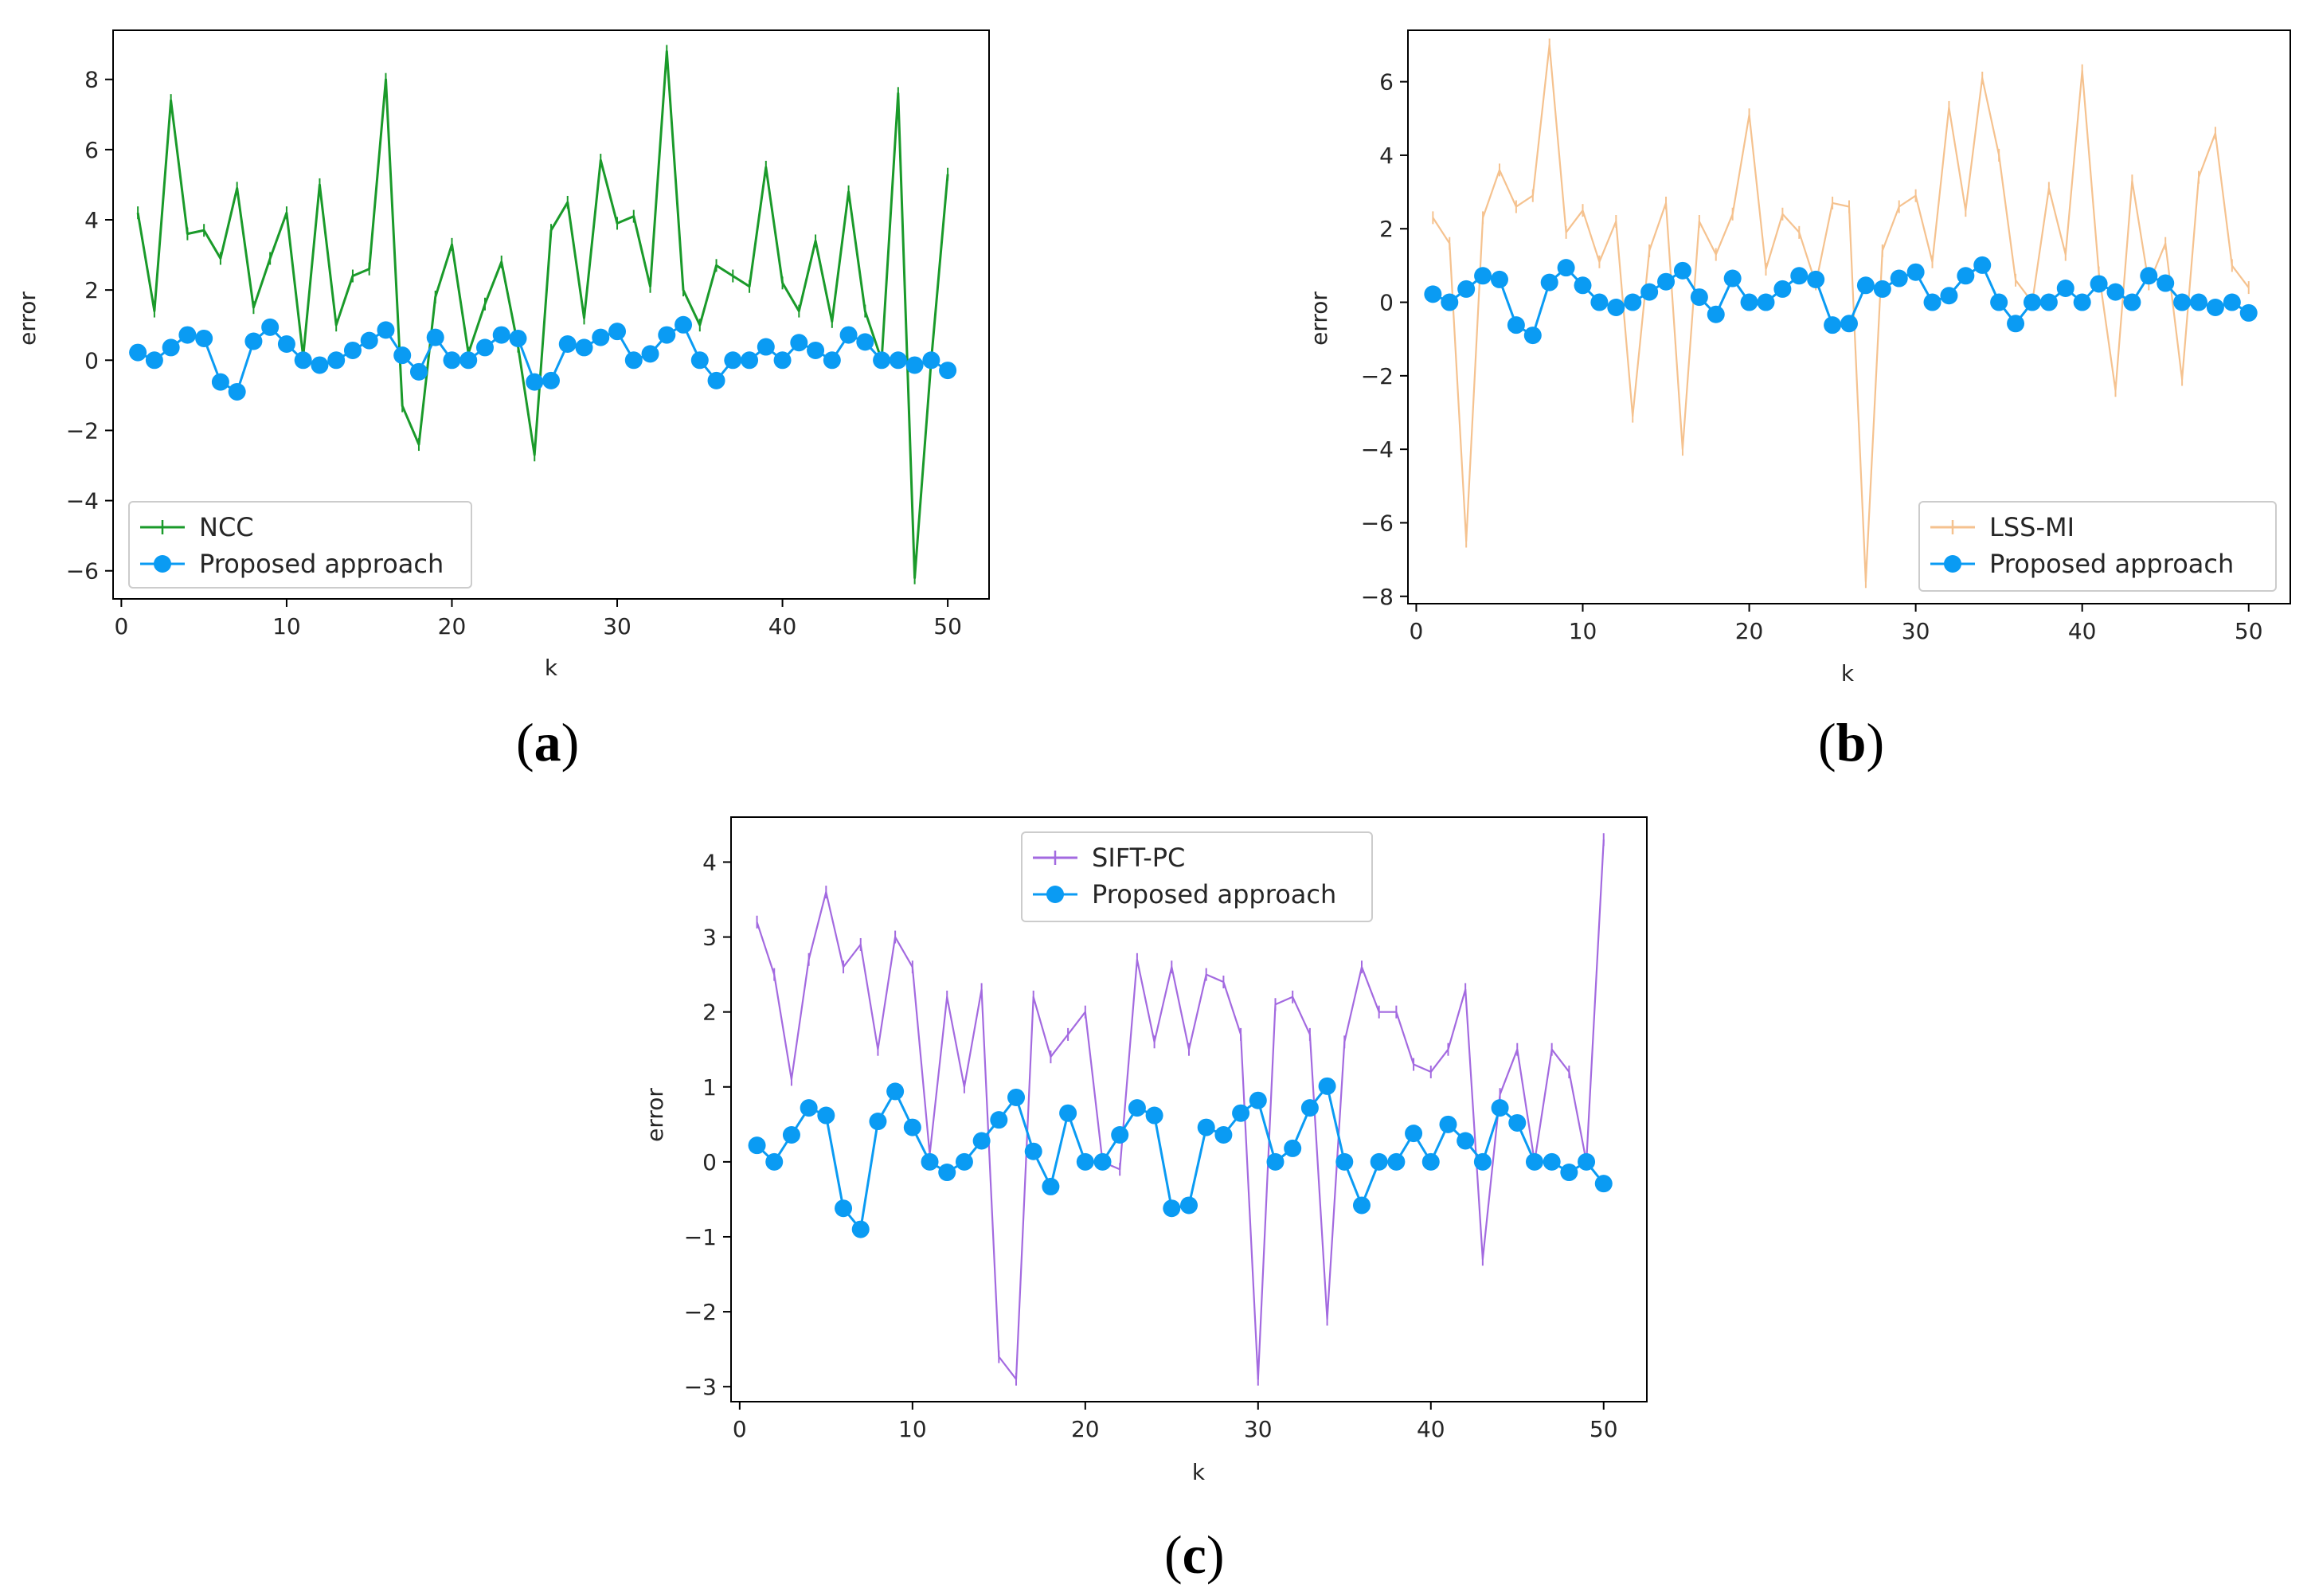 This screenshot has height=1596, width=2311. What do you see at coordinates (543, 358) in the screenshot?
I see `series-proposed` at bounding box center [543, 358].